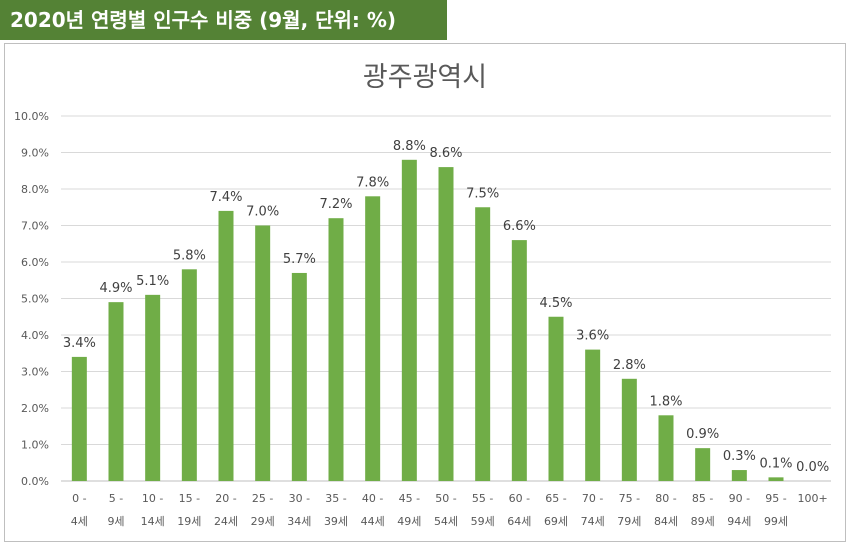 This screenshot has height=548, width=851. Describe the element at coordinates (79, 521) in the screenshot. I see `x-tick-label: 4세` at that location.